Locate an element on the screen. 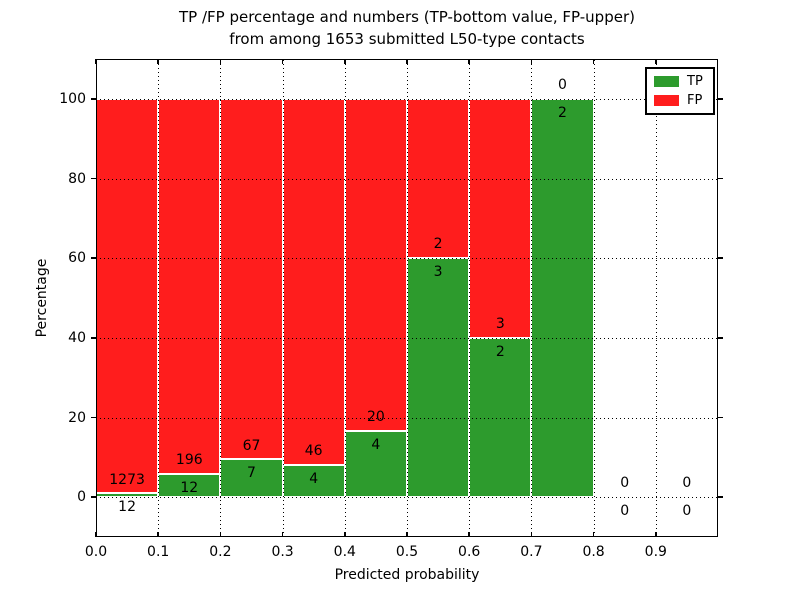 The image size is (800, 600). fp-count-label: 20 is located at coordinates (375, 416).